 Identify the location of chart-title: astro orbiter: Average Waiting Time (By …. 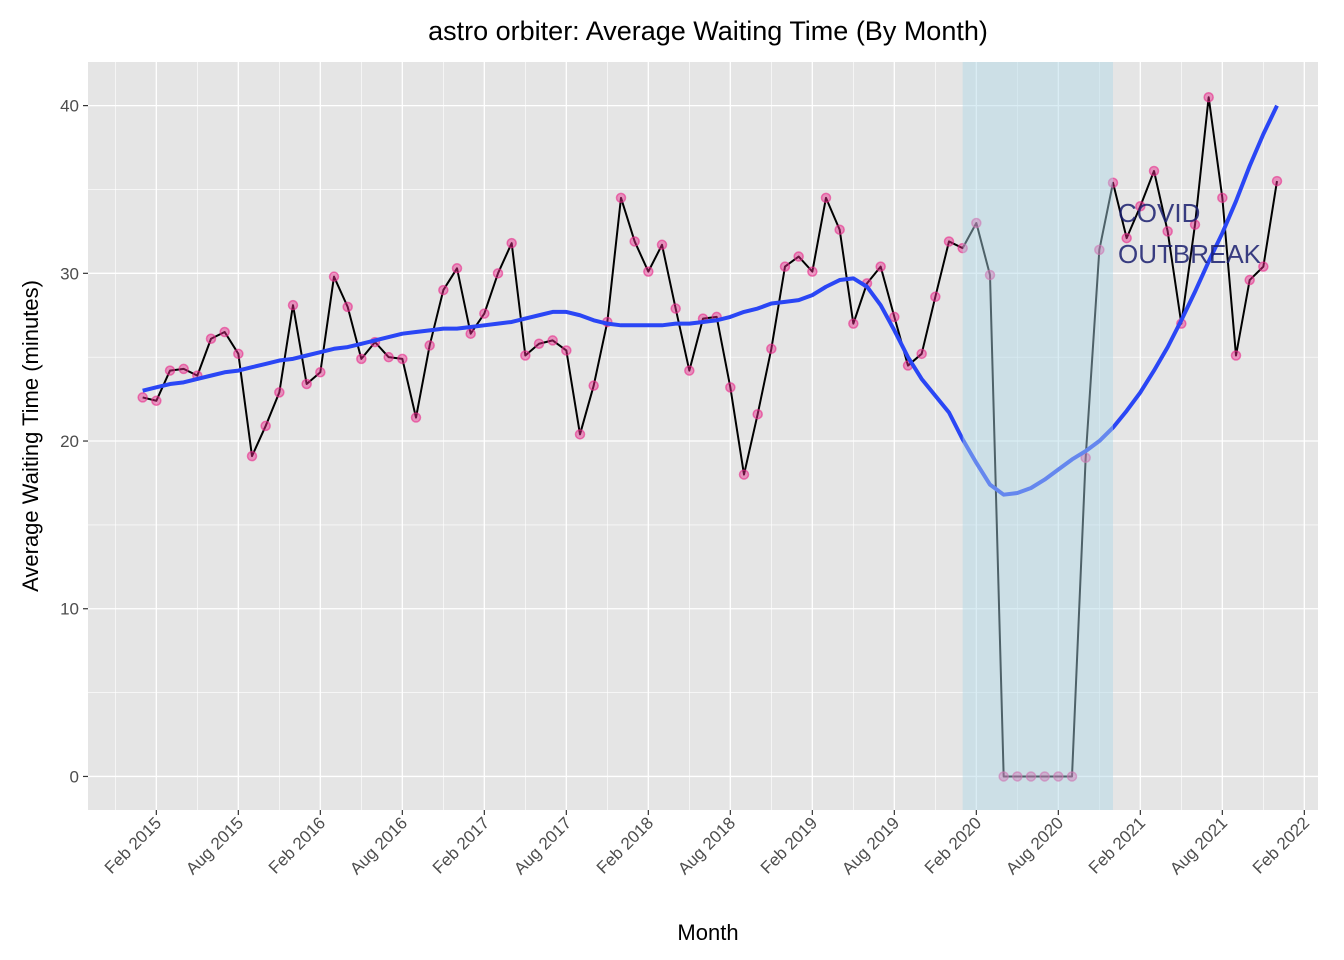
(708, 31).